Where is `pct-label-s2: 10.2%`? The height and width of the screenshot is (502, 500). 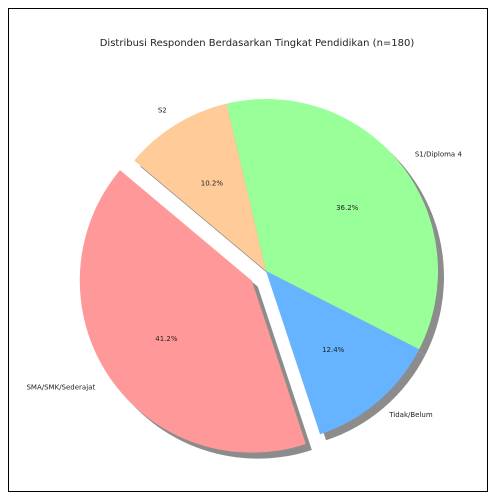 pct-label-s2: 10.2% is located at coordinates (212, 184).